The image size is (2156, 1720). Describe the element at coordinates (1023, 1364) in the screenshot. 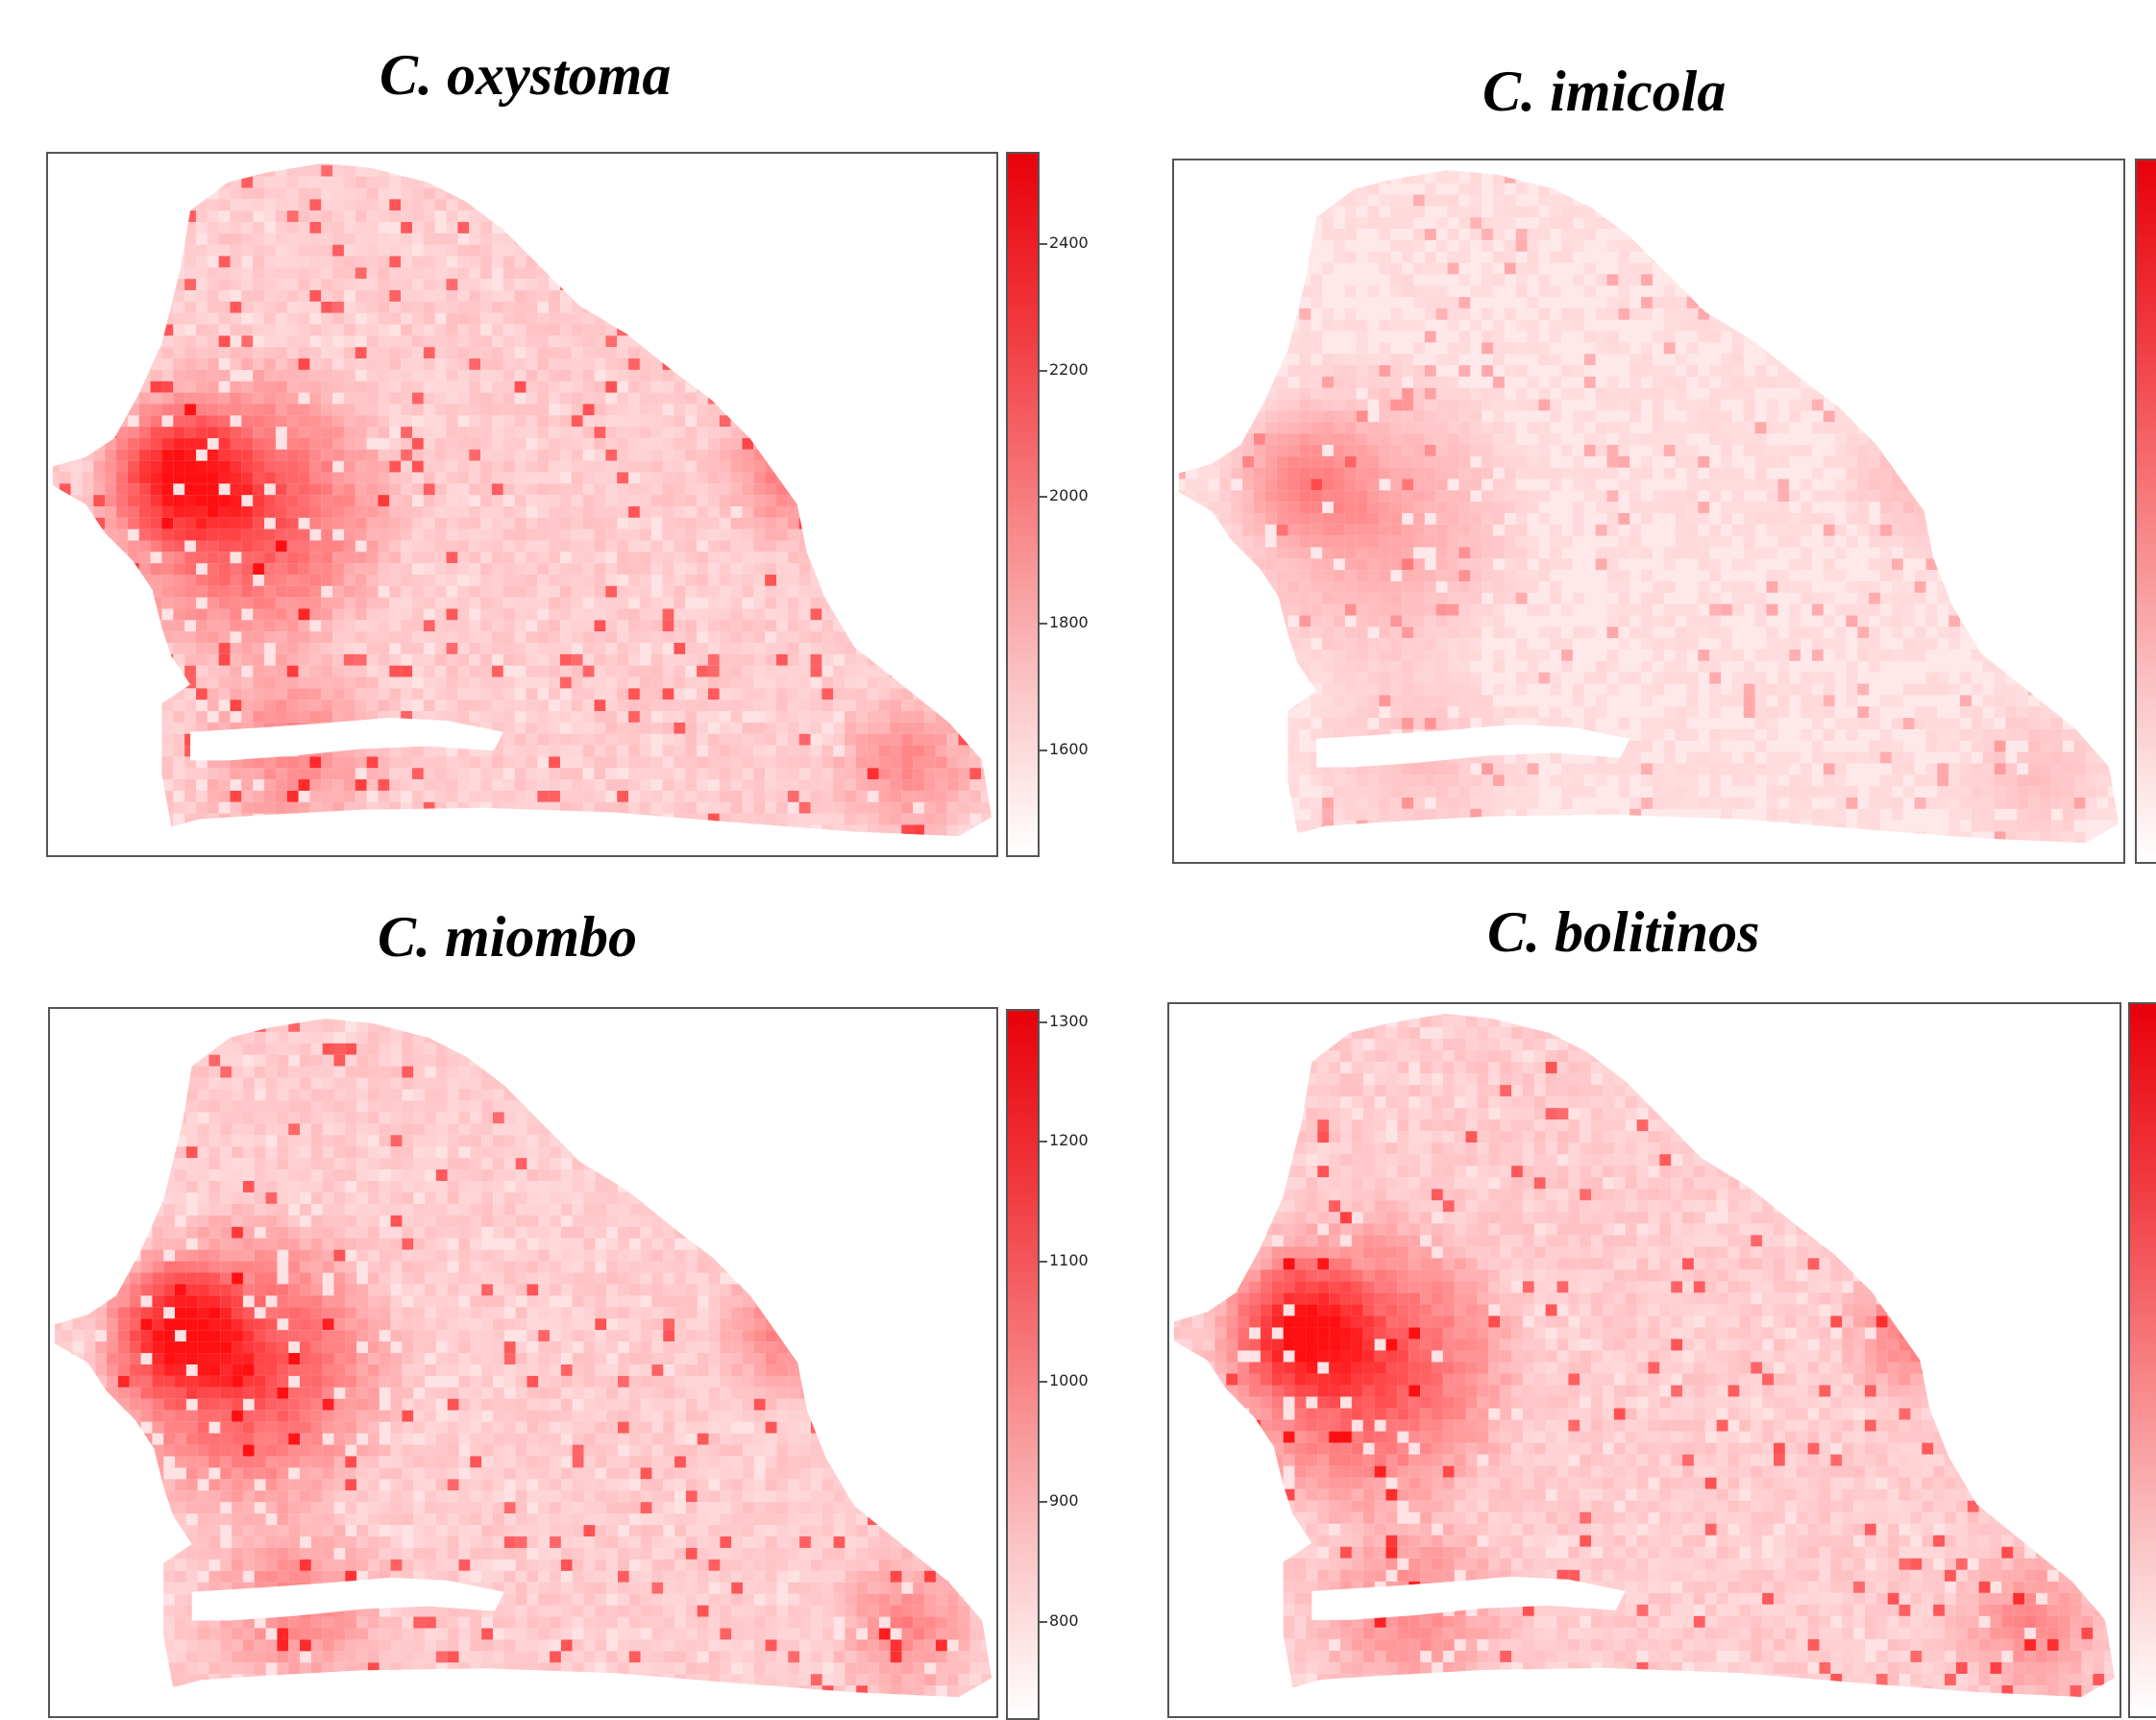

I see `legend-bar-miombo` at that location.